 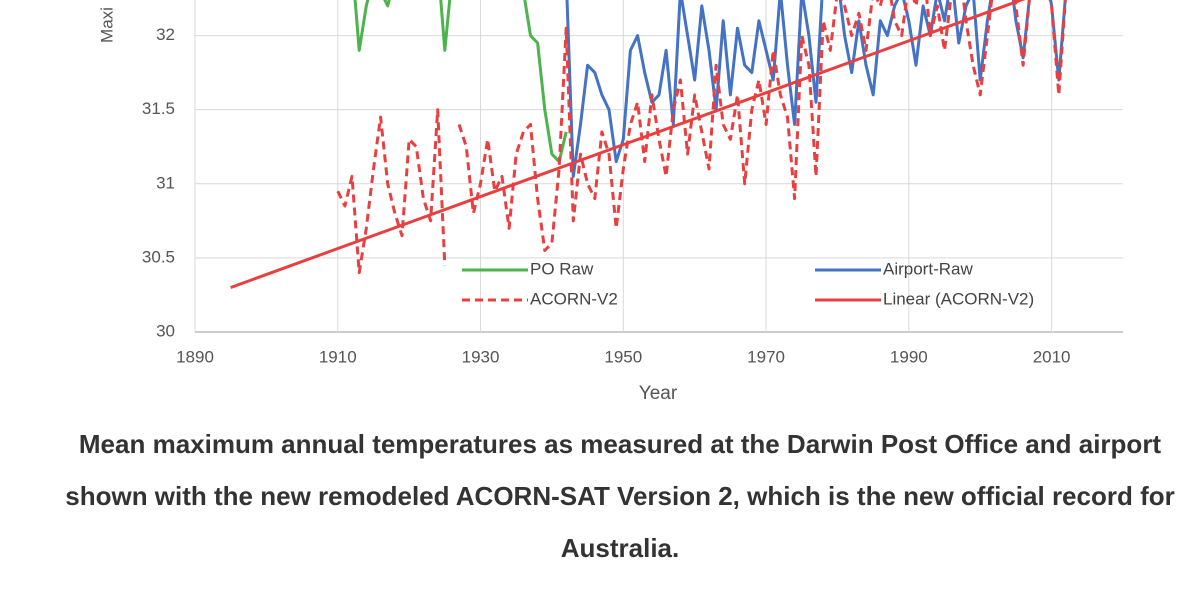 I want to click on y-tick-label: 30, so click(x=165, y=330).